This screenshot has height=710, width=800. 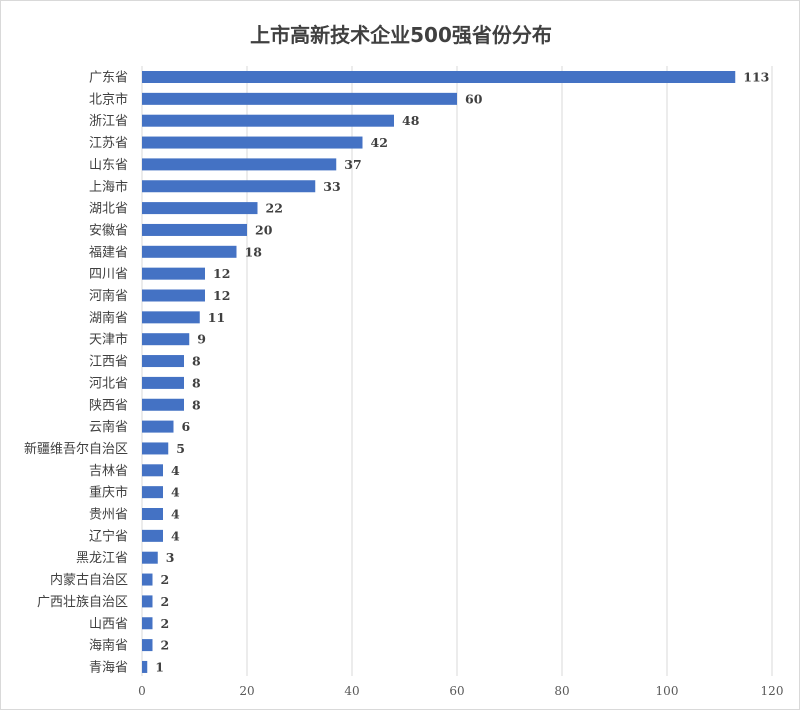 What do you see at coordinates (108, 340) in the screenshot?
I see `category-label: 天津市` at bounding box center [108, 340].